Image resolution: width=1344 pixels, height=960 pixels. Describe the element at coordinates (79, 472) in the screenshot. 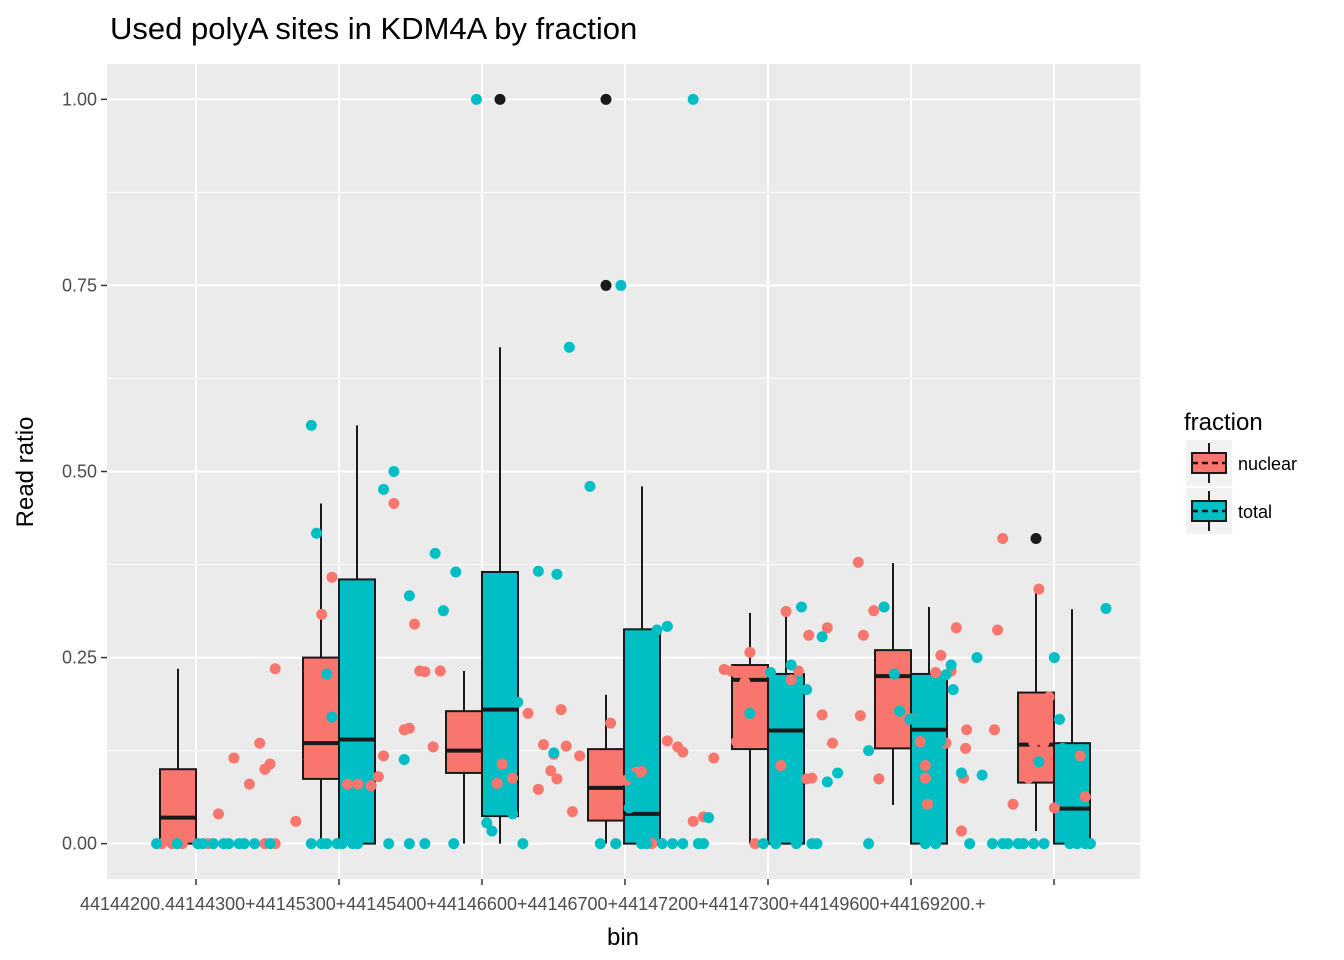

I see `y-tick-label: 0.50` at that location.